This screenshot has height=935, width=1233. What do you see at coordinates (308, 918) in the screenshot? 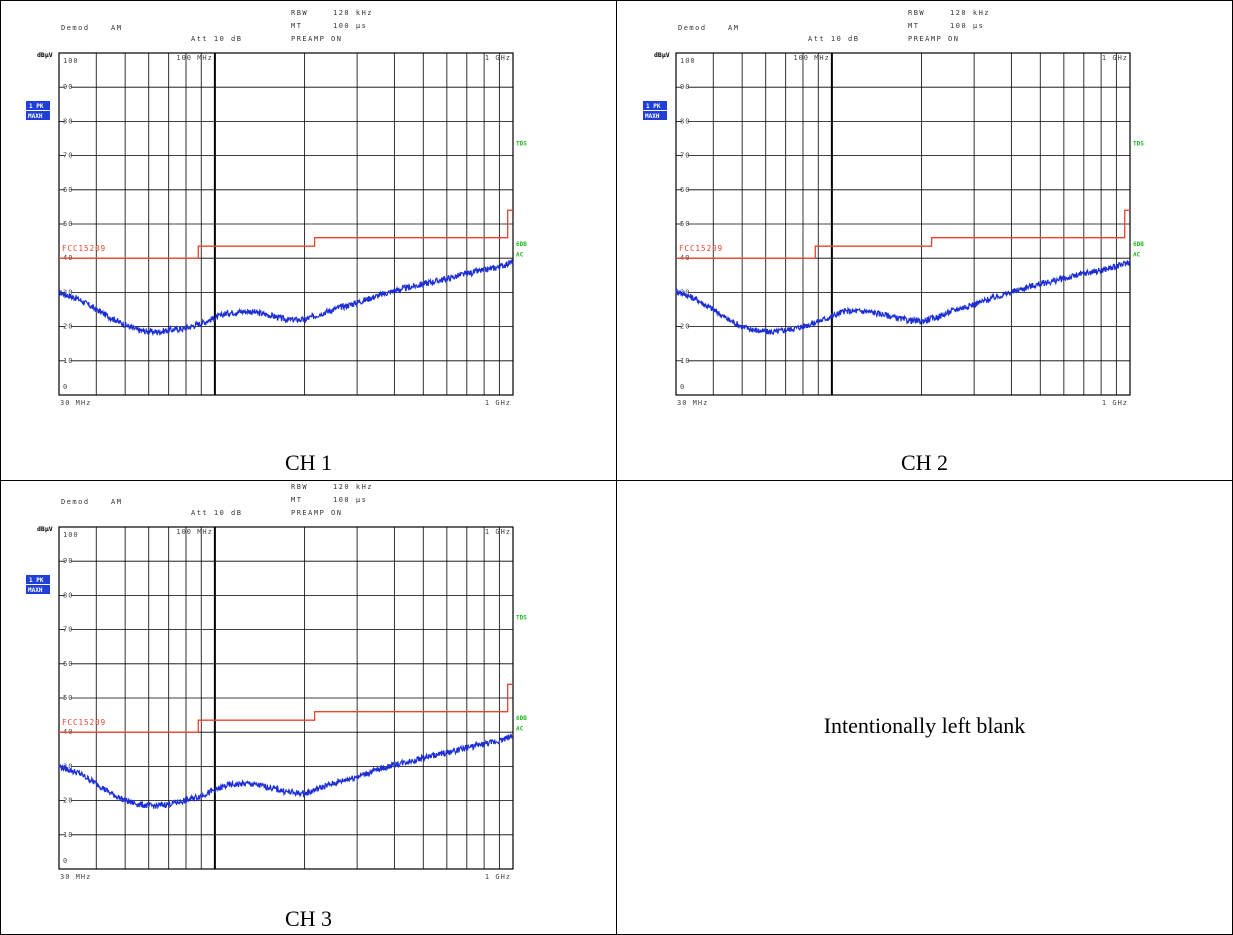
I see `caption-ch3: CH 3` at bounding box center [308, 918].